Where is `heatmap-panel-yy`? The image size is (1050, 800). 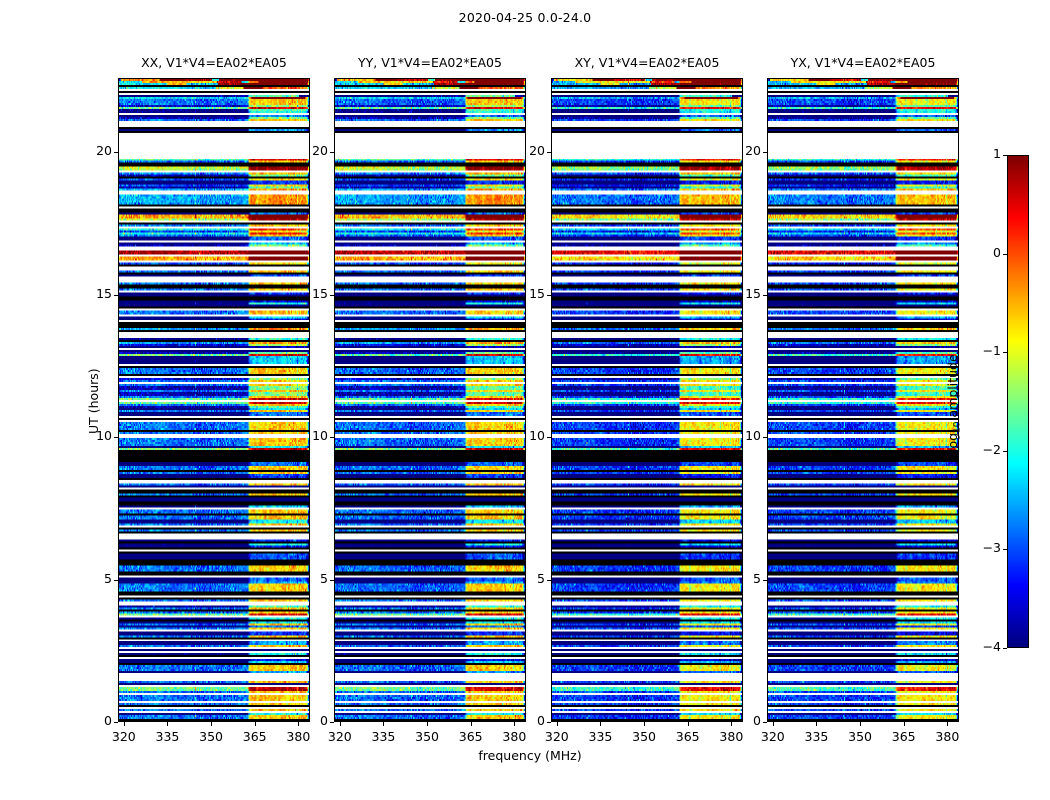
heatmap-panel-yy is located at coordinates (430, 400).